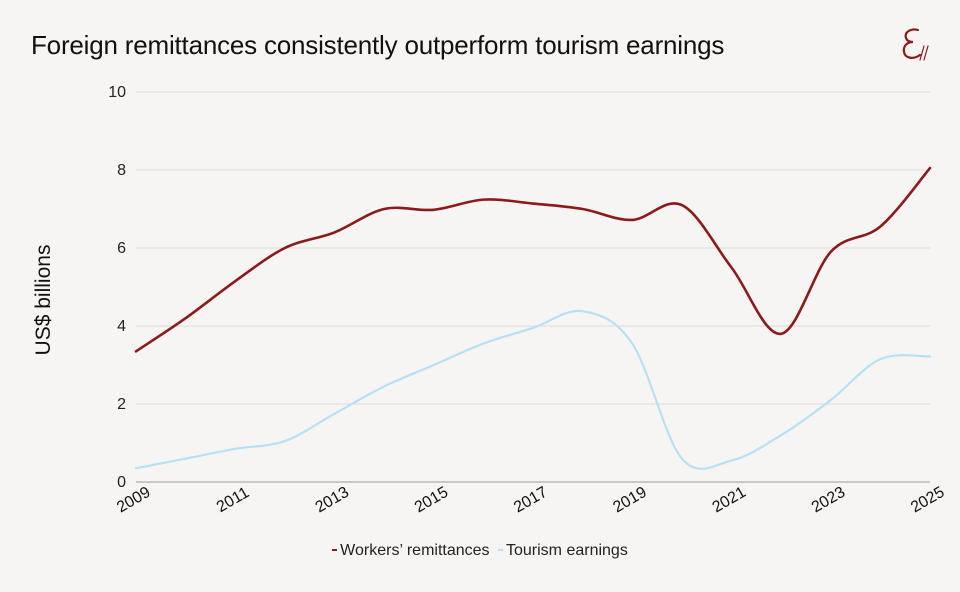  Describe the element at coordinates (121, 248) in the screenshot. I see `y-tick-label: 6` at that location.